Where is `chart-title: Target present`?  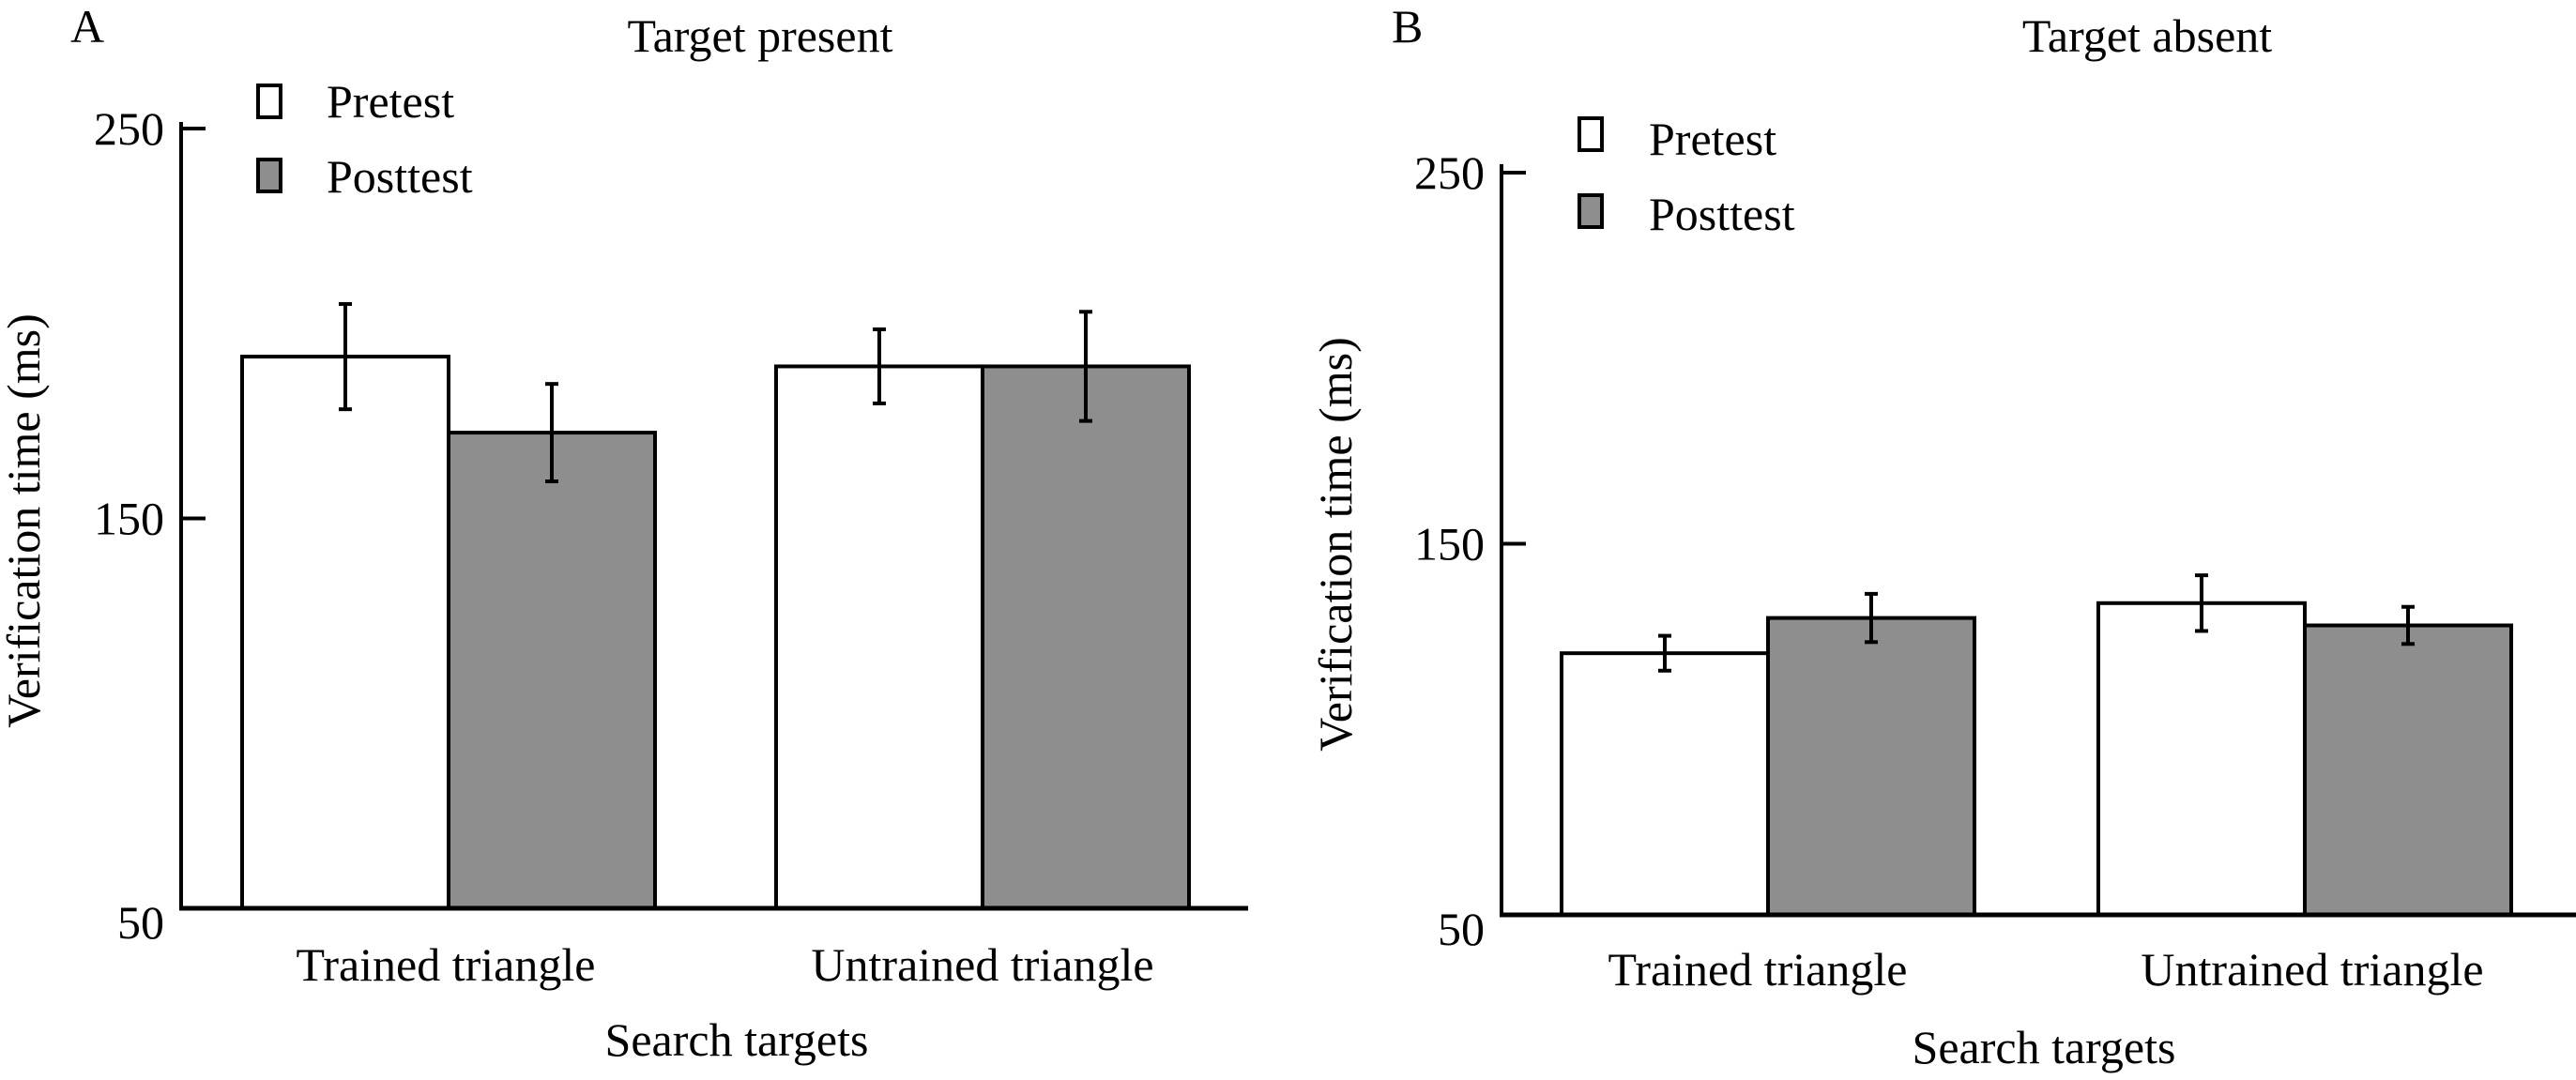 chart-title: Target present is located at coordinates (760, 35).